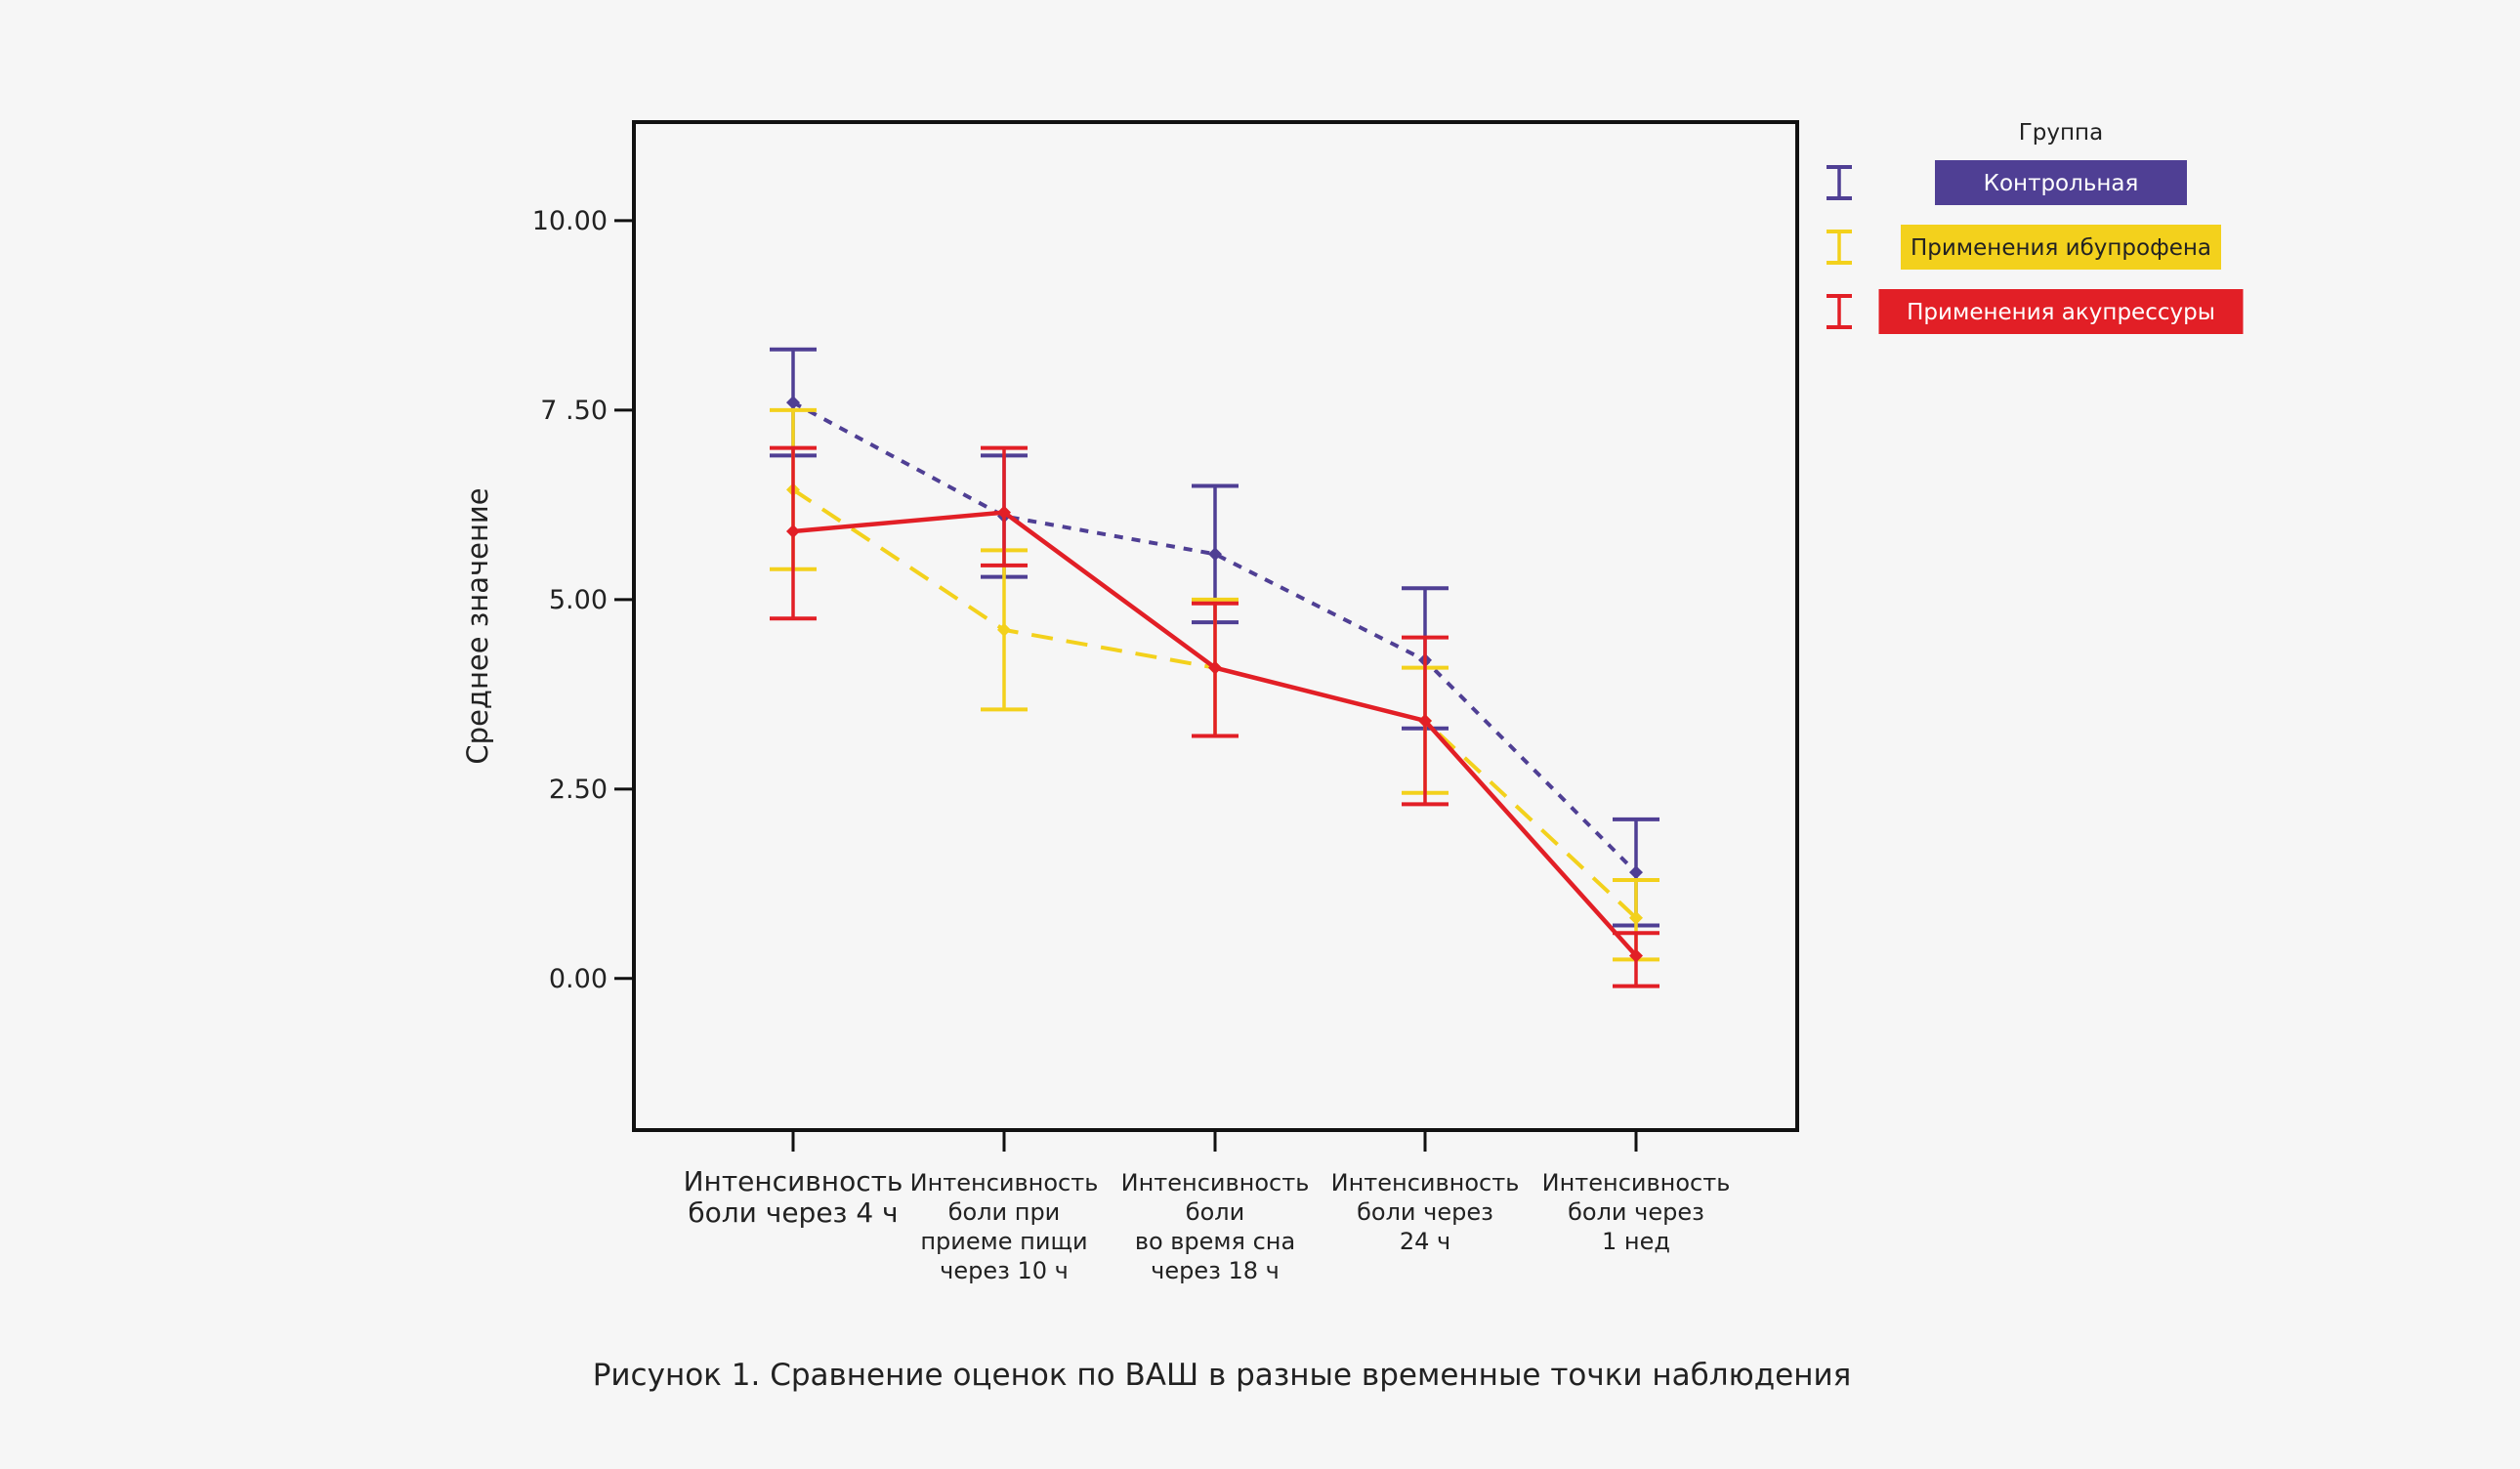 This screenshot has width=2520, height=1469. What do you see at coordinates (477, 626) in the screenshot?
I see `y-axis-label: Среднее значение` at bounding box center [477, 626].